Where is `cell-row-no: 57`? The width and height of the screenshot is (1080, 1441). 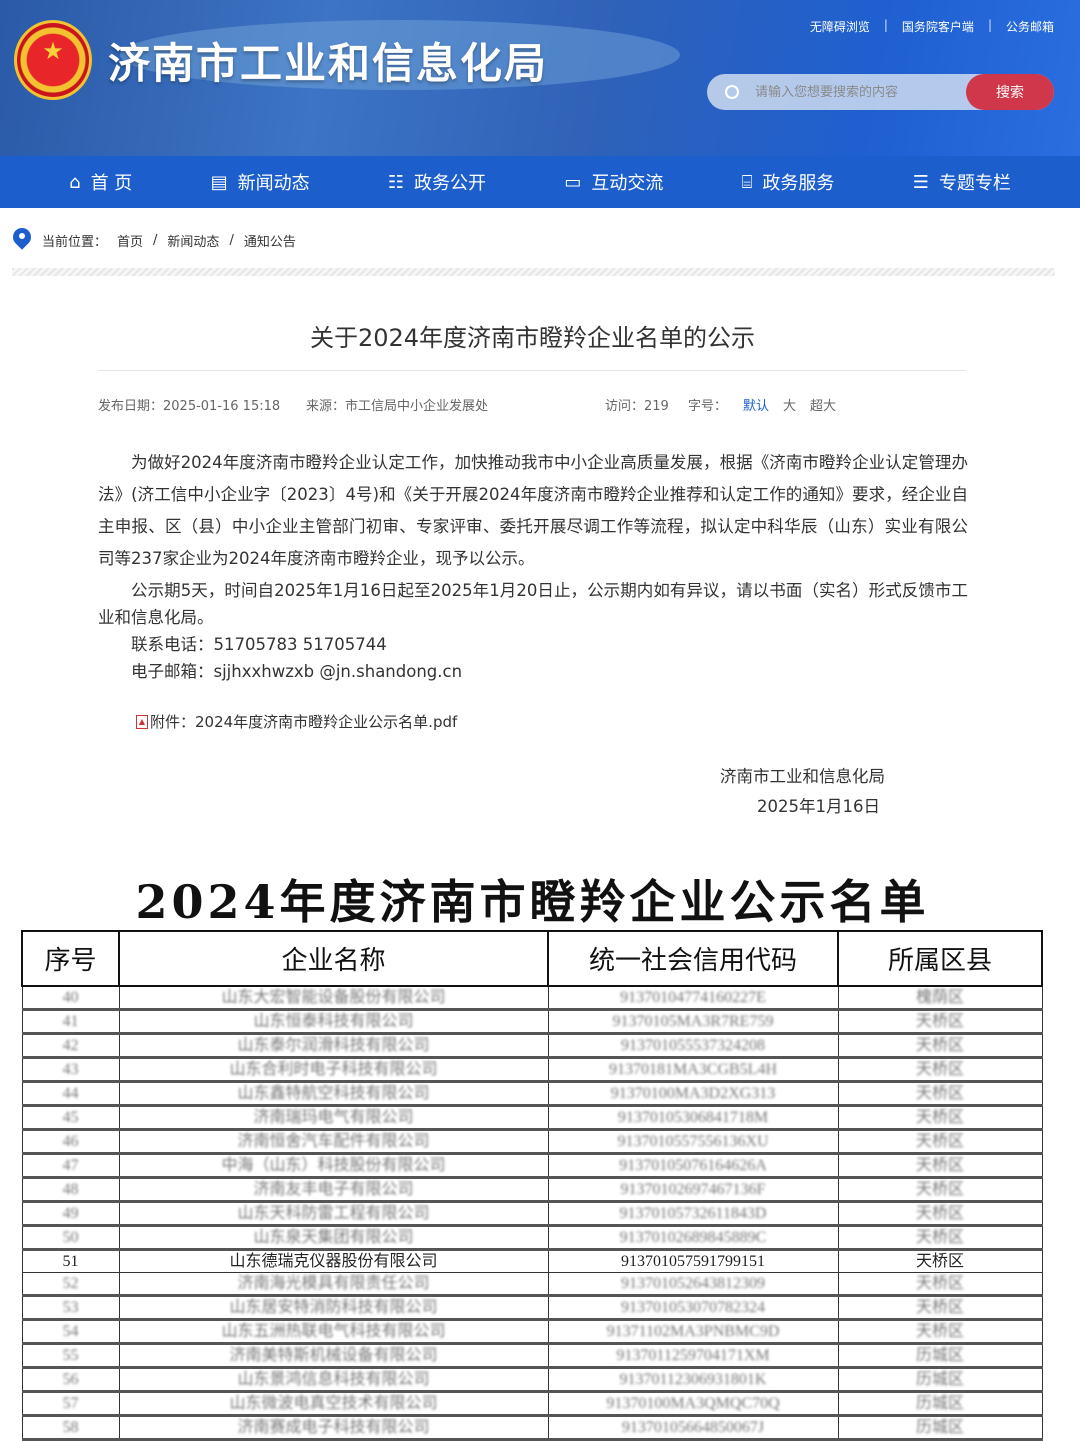
cell-row-no: 57 is located at coordinates (70, 1404).